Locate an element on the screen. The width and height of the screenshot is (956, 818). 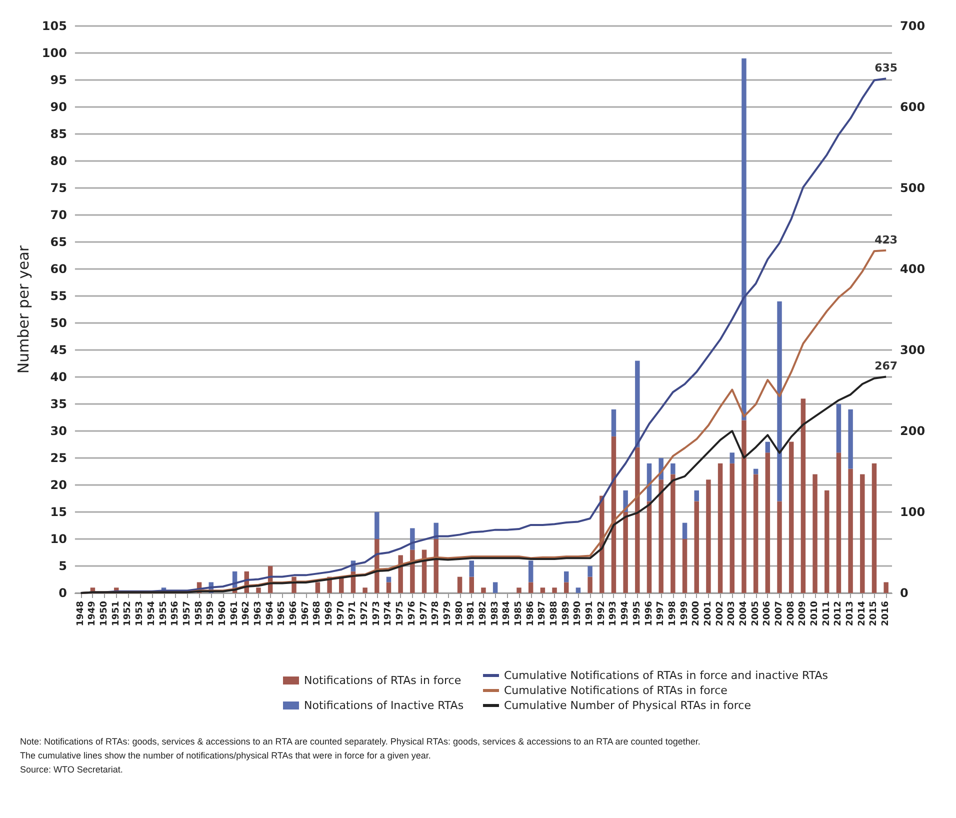
x-tick-label: 1954 is located at coordinates (151, 613).